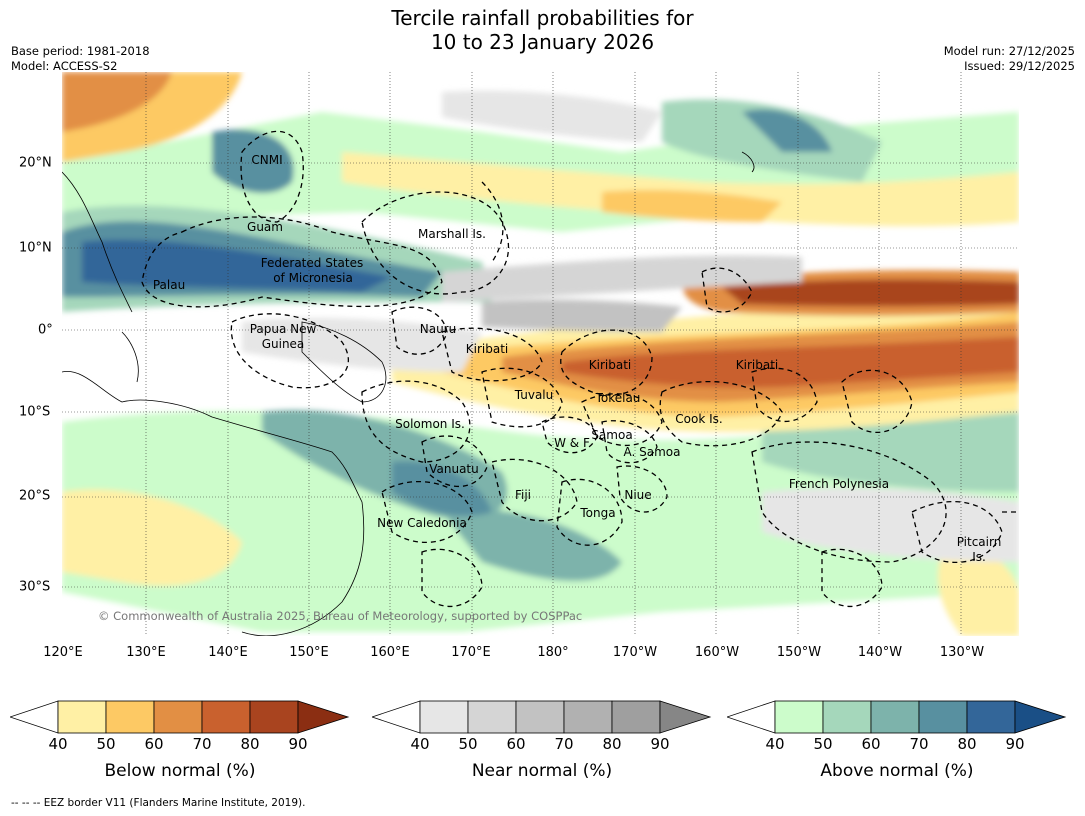  I want to click on x-tick-label: 140°E, so click(228, 652).